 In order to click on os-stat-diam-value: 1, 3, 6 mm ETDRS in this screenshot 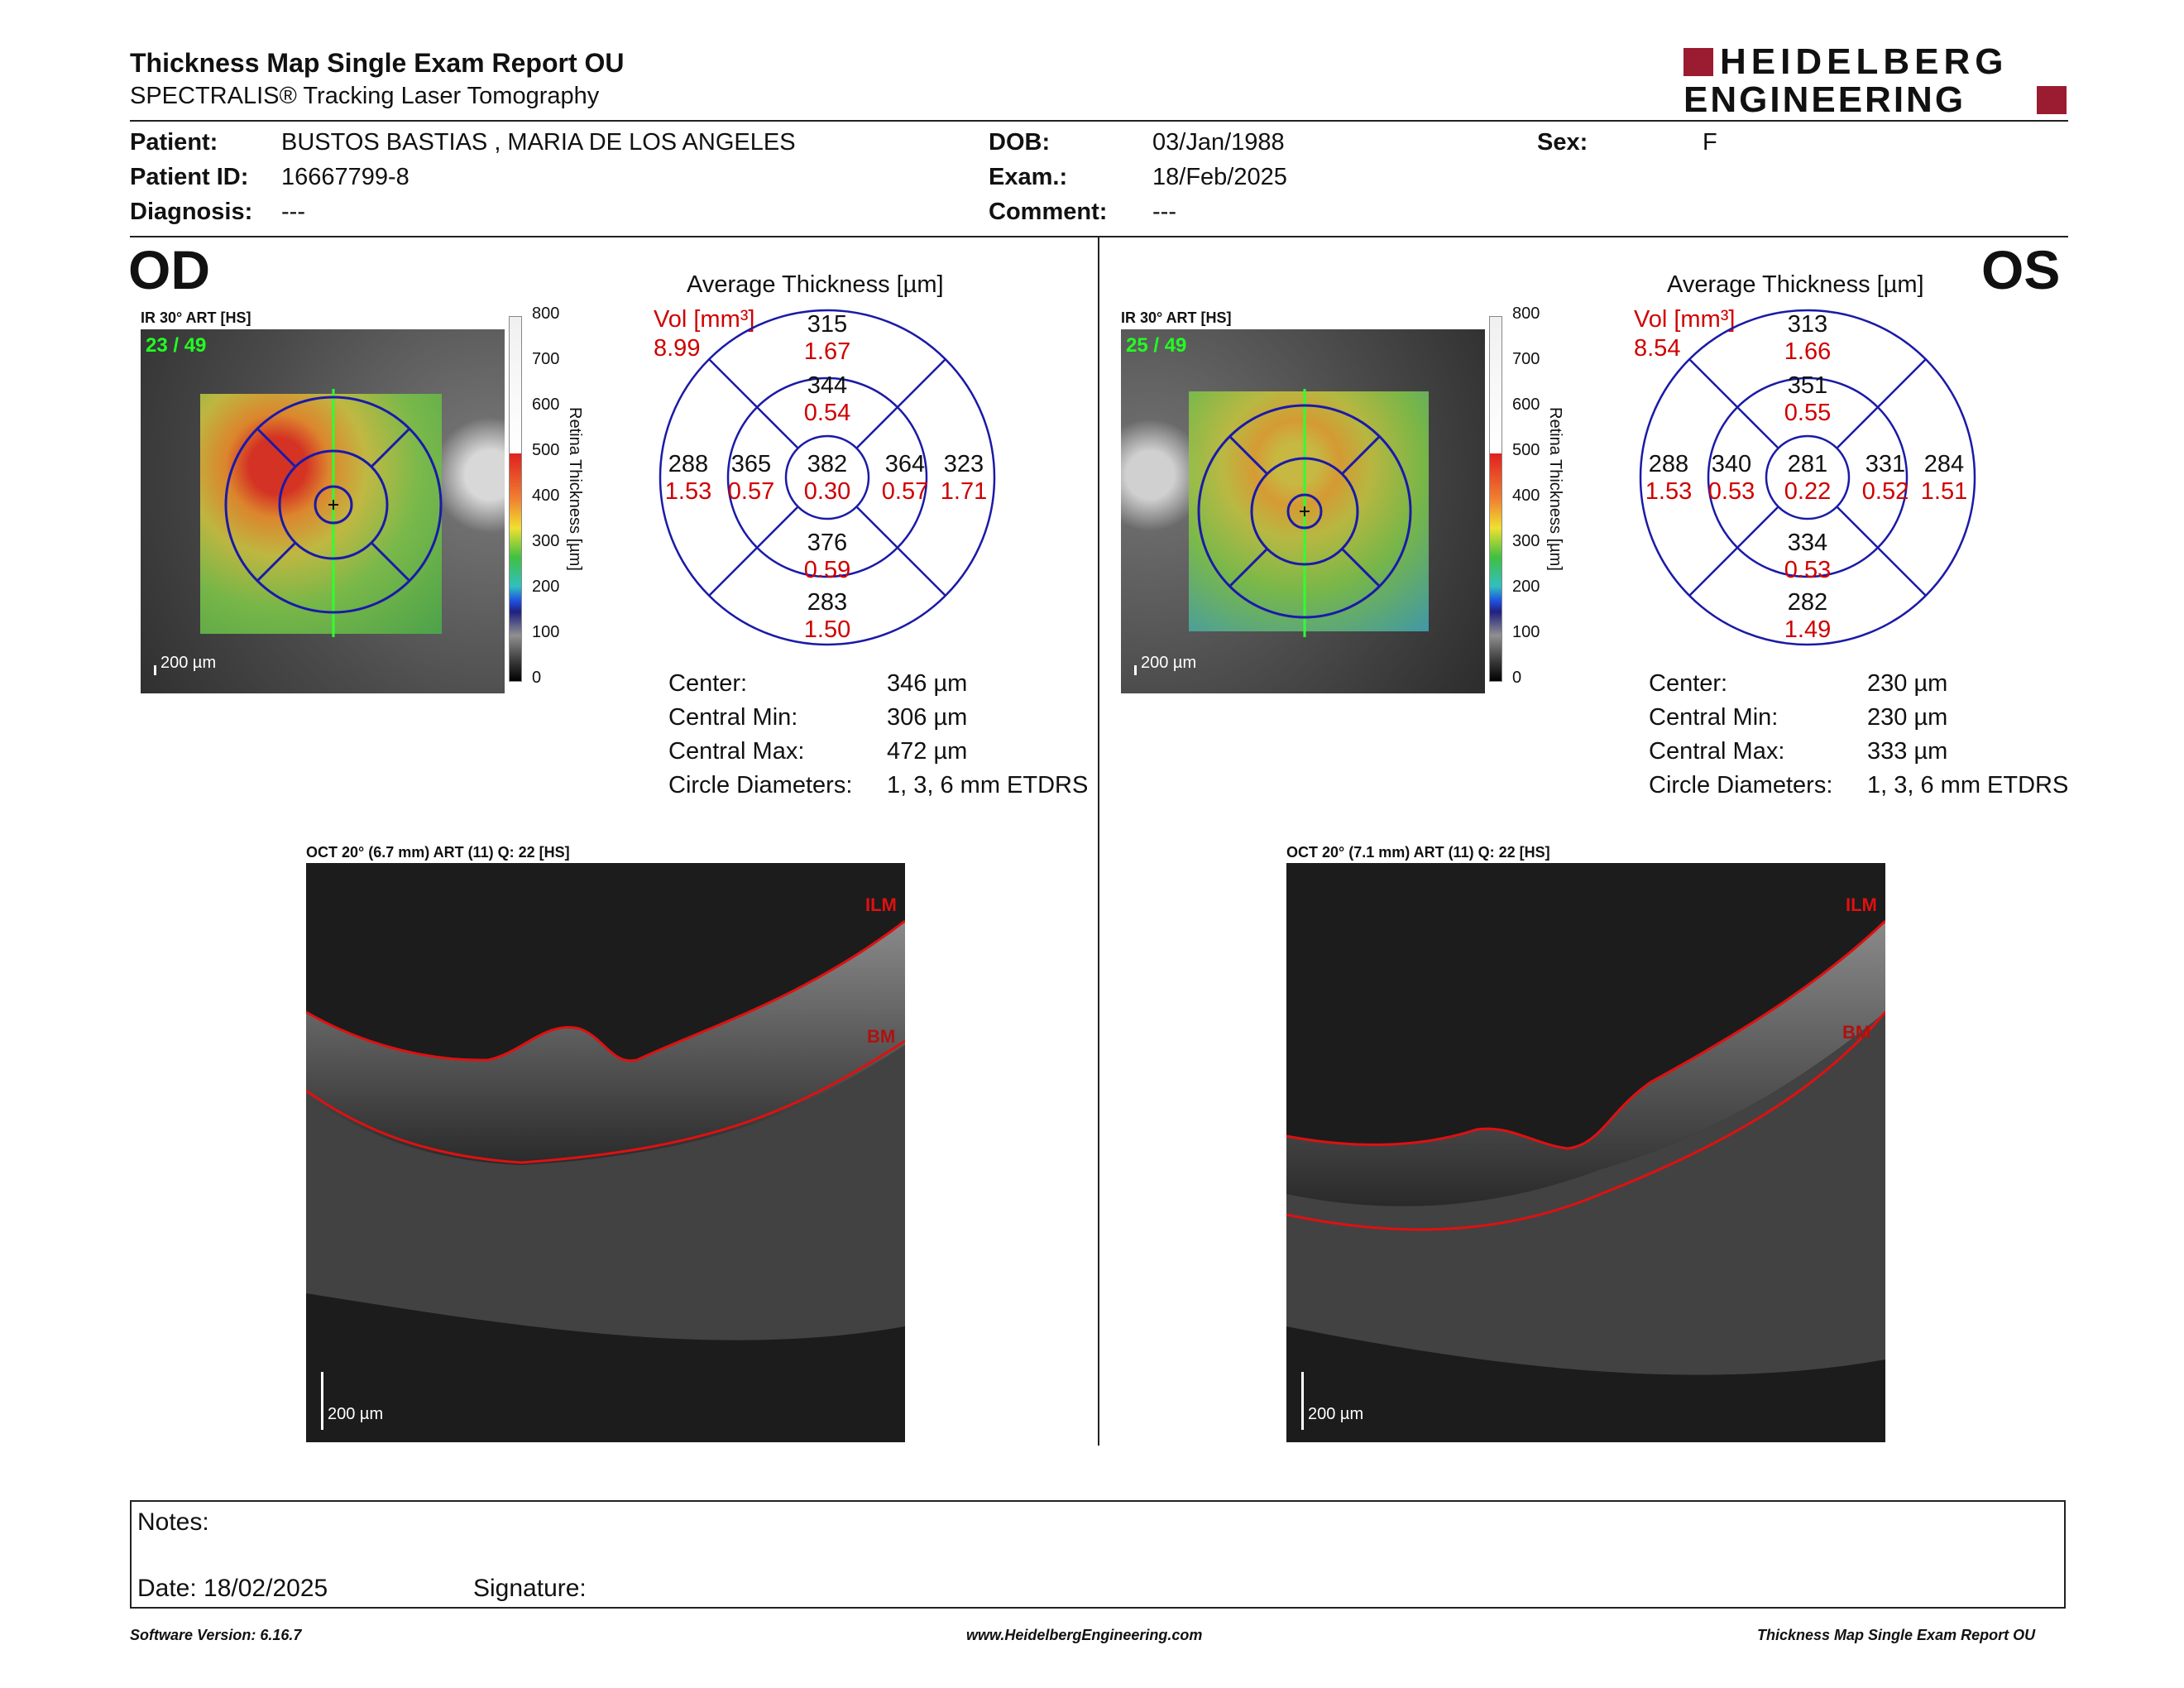, I will do `click(1968, 785)`.